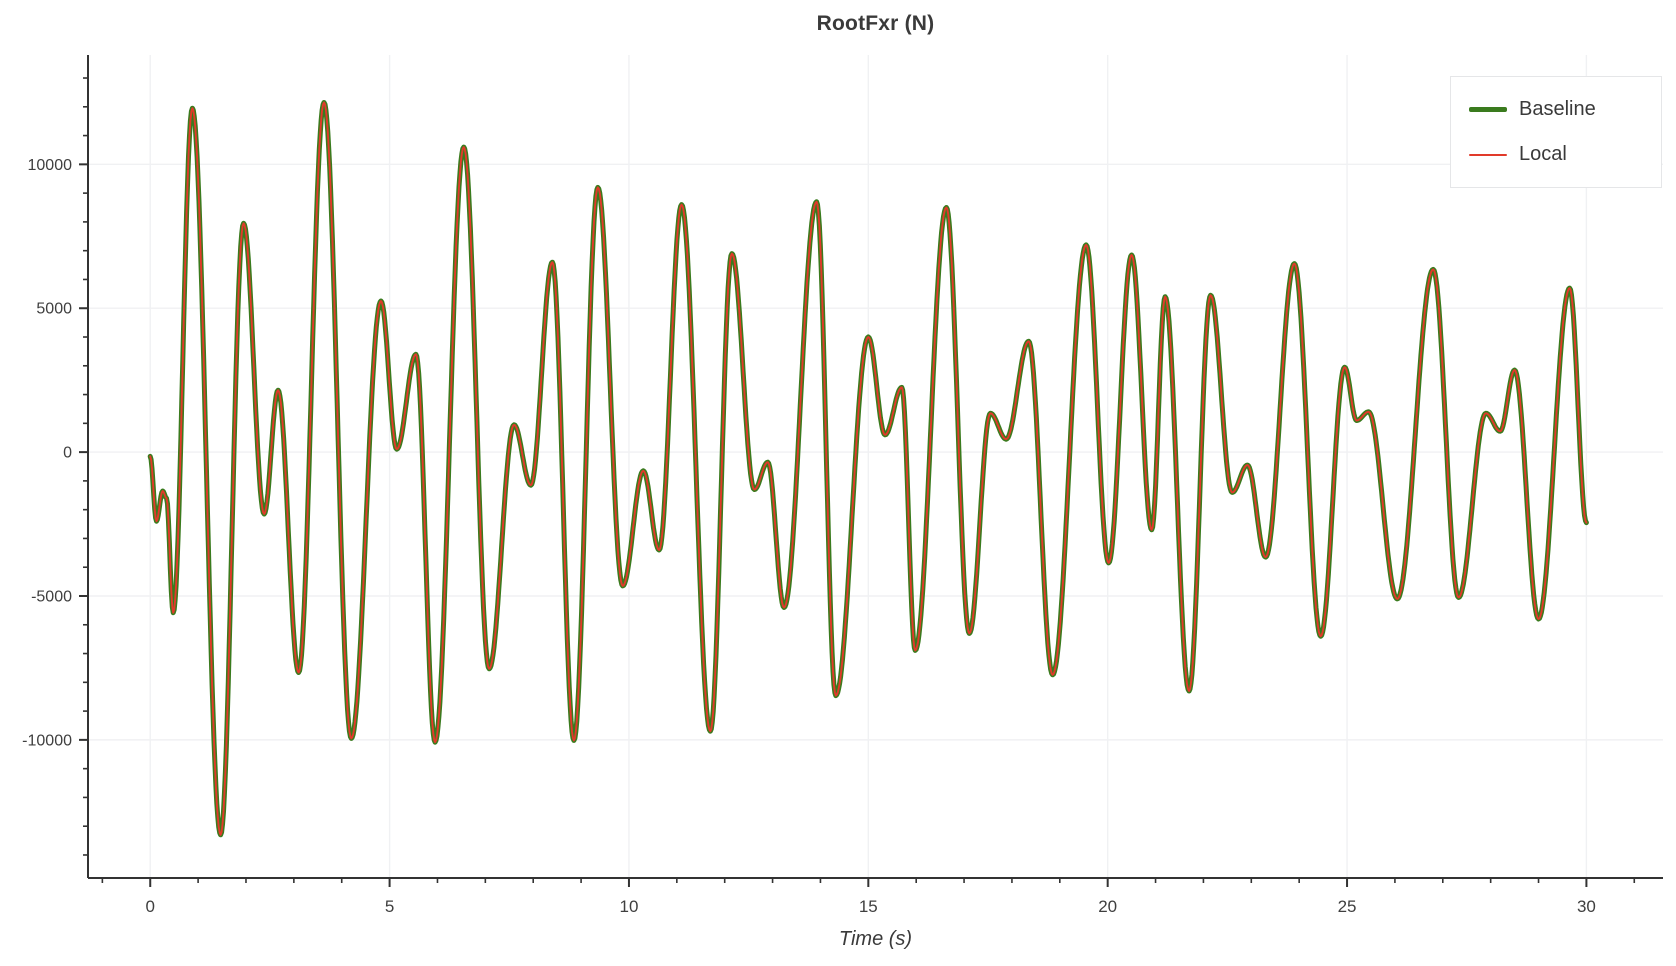 The height and width of the screenshot is (966, 1676). What do you see at coordinates (628, 906) in the screenshot?
I see `svg-text: 10` at bounding box center [628, 906].